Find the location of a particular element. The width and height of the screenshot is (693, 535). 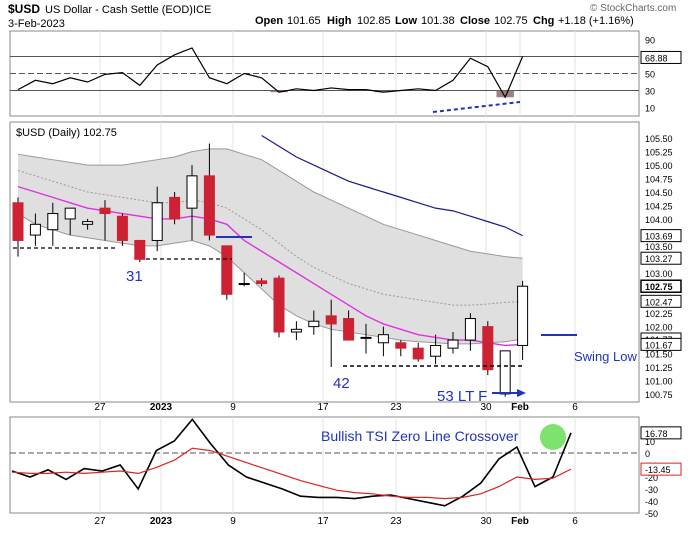

ma-slow-line is located at coordinates (392, 185).